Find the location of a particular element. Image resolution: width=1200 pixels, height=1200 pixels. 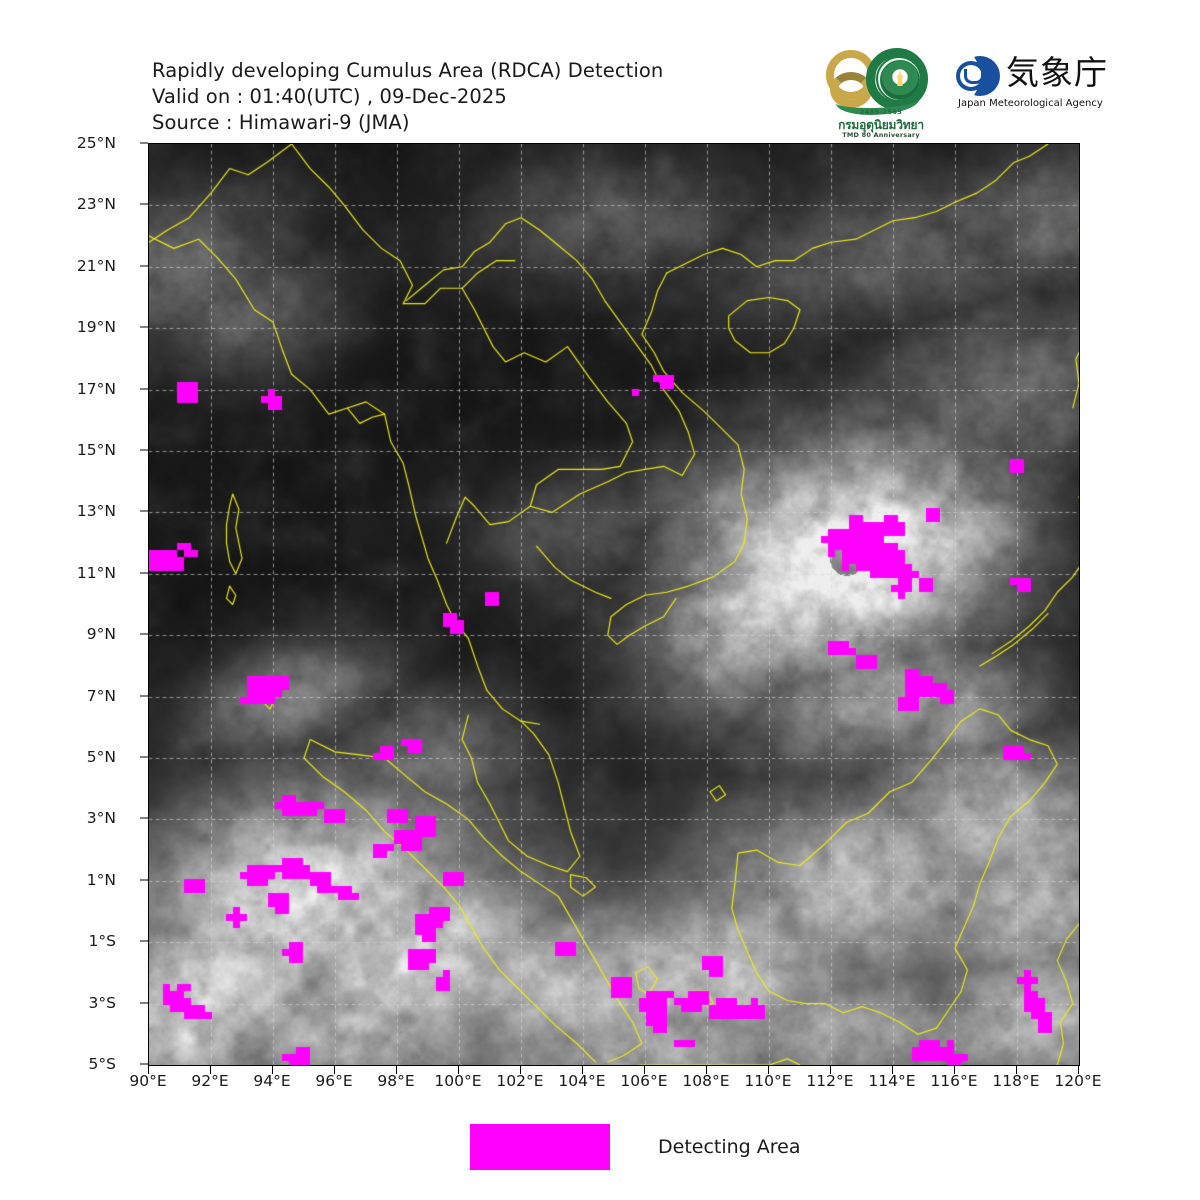

x-axis-tick-label: 104°E is located at coordinates (582, 1081).